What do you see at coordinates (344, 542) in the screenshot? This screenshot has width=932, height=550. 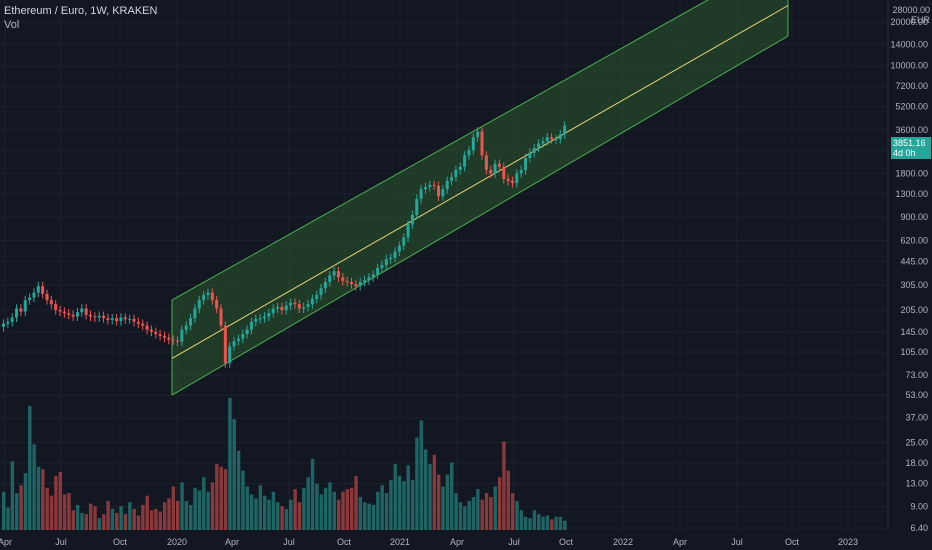 I see `time-tick-label: Oct` at bounding box center [344, 542].